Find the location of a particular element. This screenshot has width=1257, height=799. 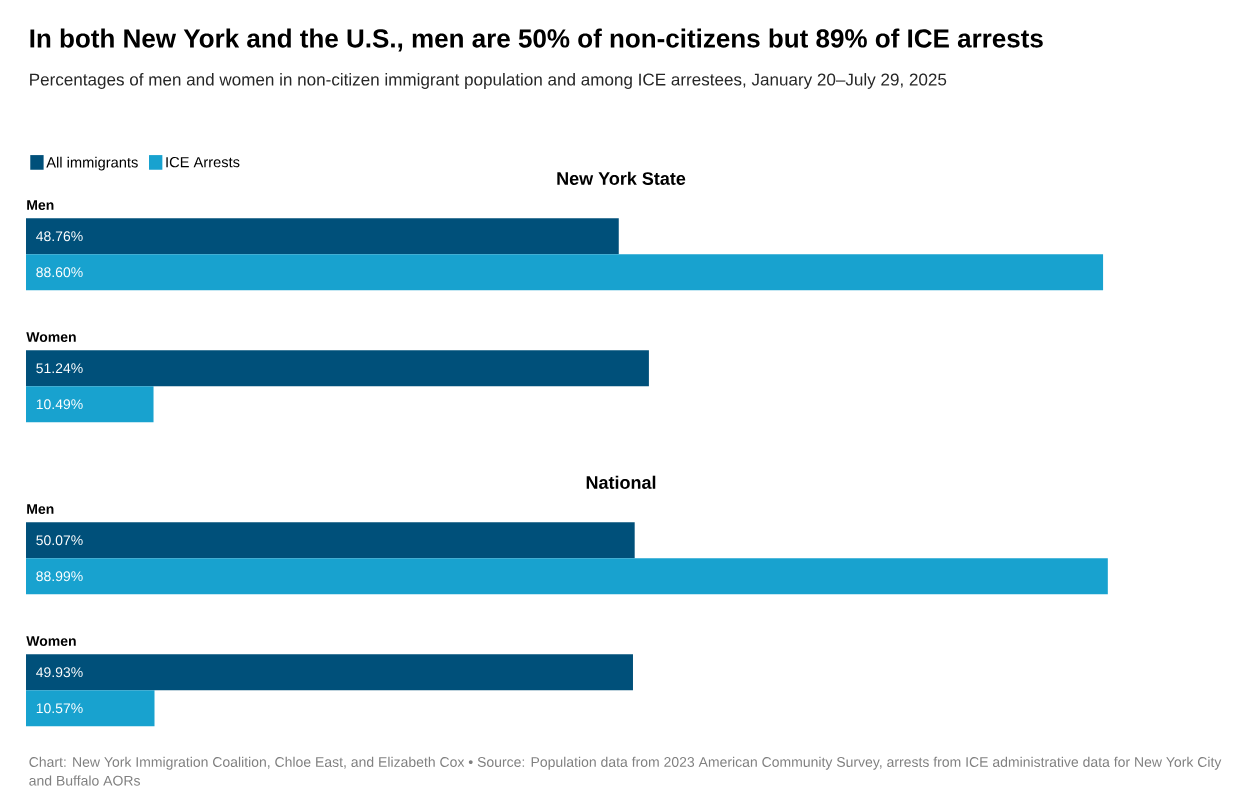

text: In both New York and the U.S., men are 50% of non-citizens but 89% of ICE arrests is located at coordinates (536, 40).